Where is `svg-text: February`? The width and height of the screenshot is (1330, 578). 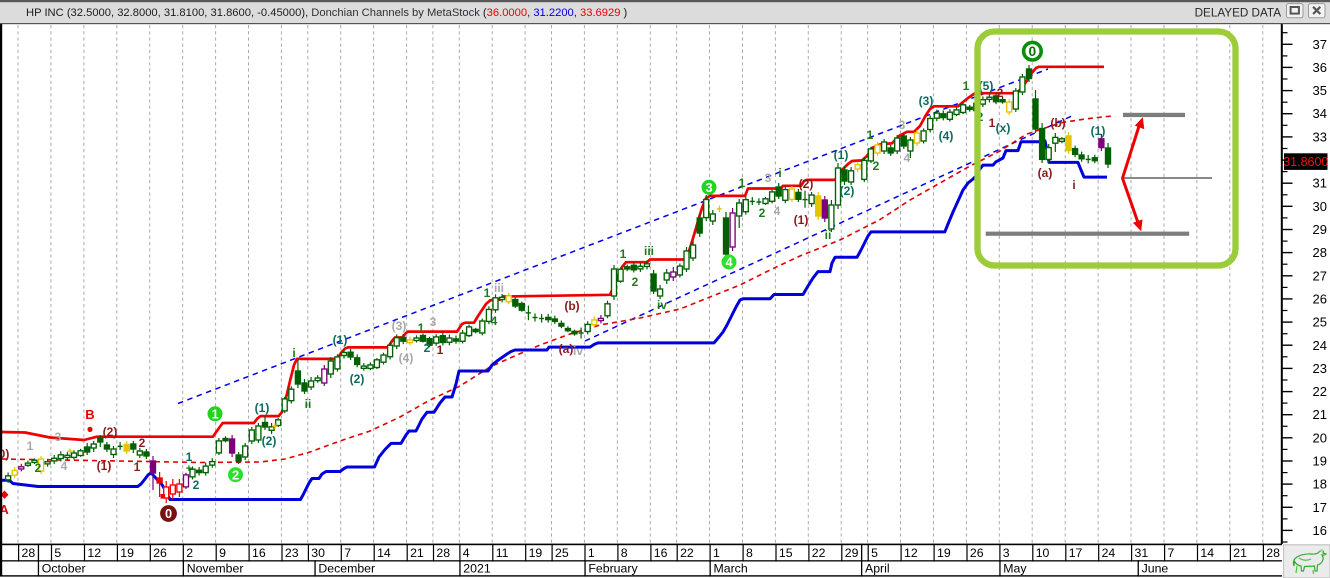
svg-text: February is located at coordinates (613, 568).